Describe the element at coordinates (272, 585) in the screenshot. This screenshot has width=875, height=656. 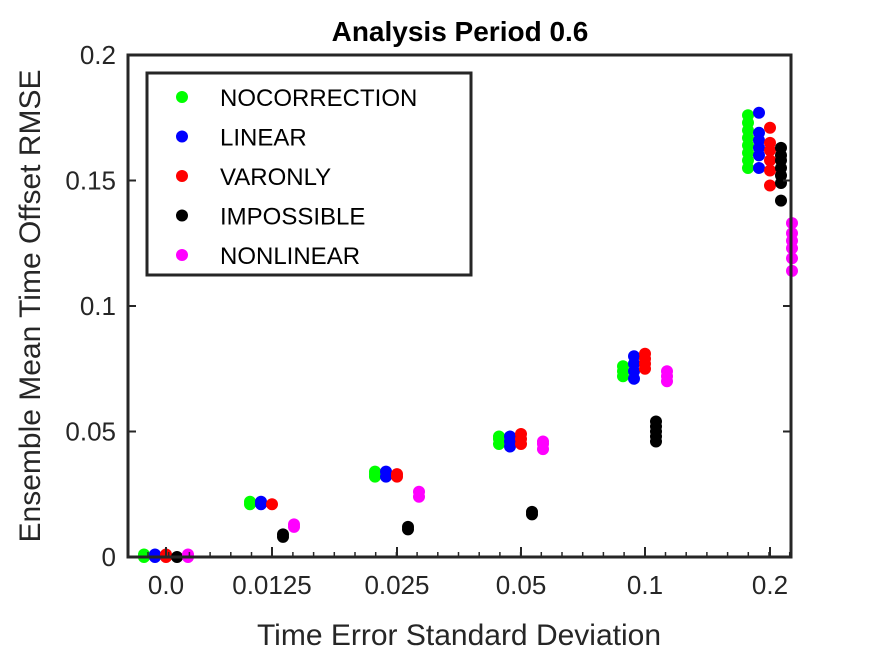
I see `x-tick-label: 0.0125` at that location.